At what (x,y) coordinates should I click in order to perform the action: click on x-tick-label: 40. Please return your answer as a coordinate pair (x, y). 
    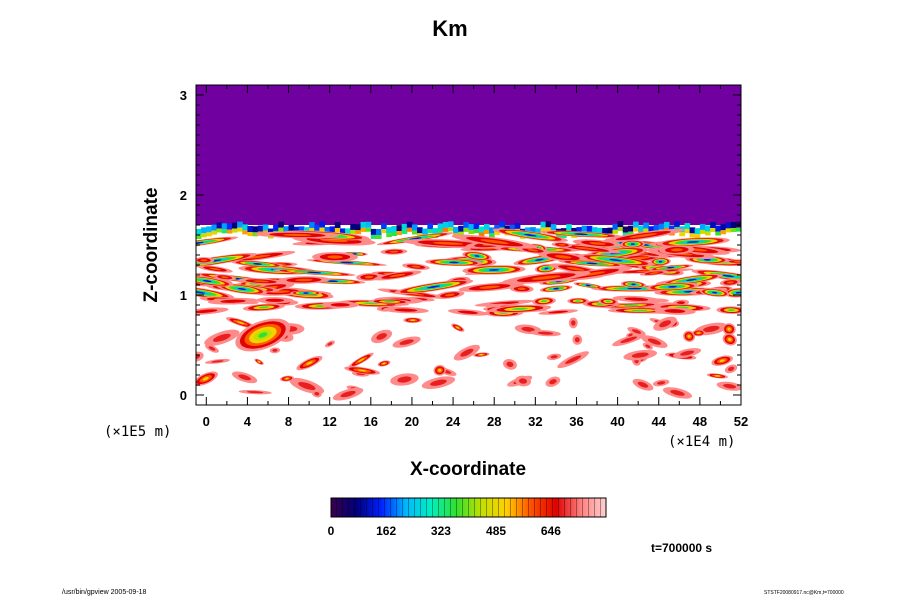
    Looking at the image, I should click on (617, 421).